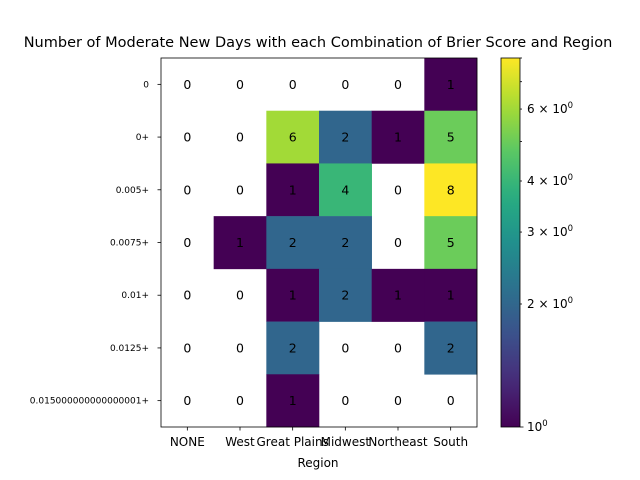  What do you see at coordinates (89, 402) in the screenshot?
I see `y-tick-label: 0.015000000000000001+` at bounding box center [89, 402].